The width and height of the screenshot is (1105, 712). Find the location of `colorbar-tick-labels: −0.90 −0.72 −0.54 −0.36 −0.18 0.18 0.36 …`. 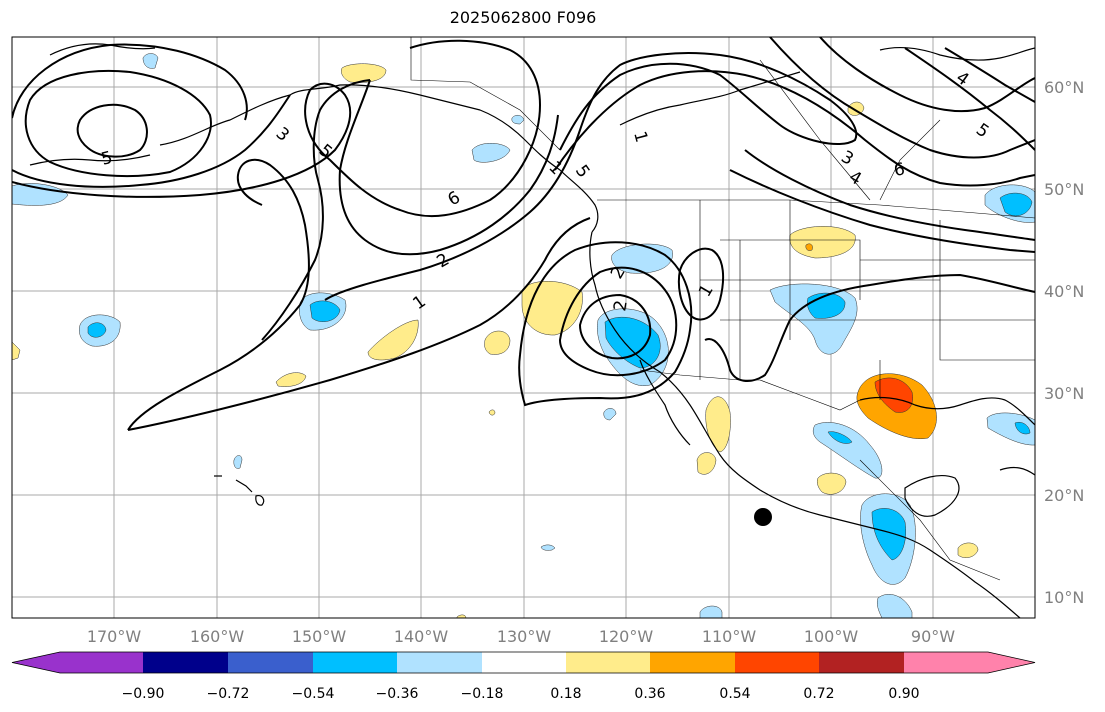

colorbar-tick-labels: −0.90 −0.72 −0.54 −0.36 −0.18 0.18 0.36 … is located at coordinates (521, 694).